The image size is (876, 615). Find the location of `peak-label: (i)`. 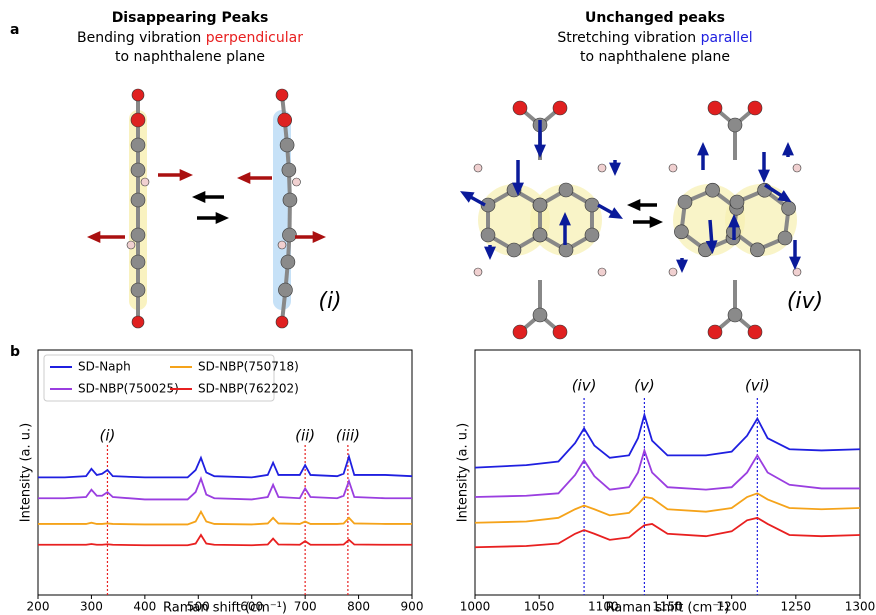

peak-label: (i) is located at coordinates (108, 436).